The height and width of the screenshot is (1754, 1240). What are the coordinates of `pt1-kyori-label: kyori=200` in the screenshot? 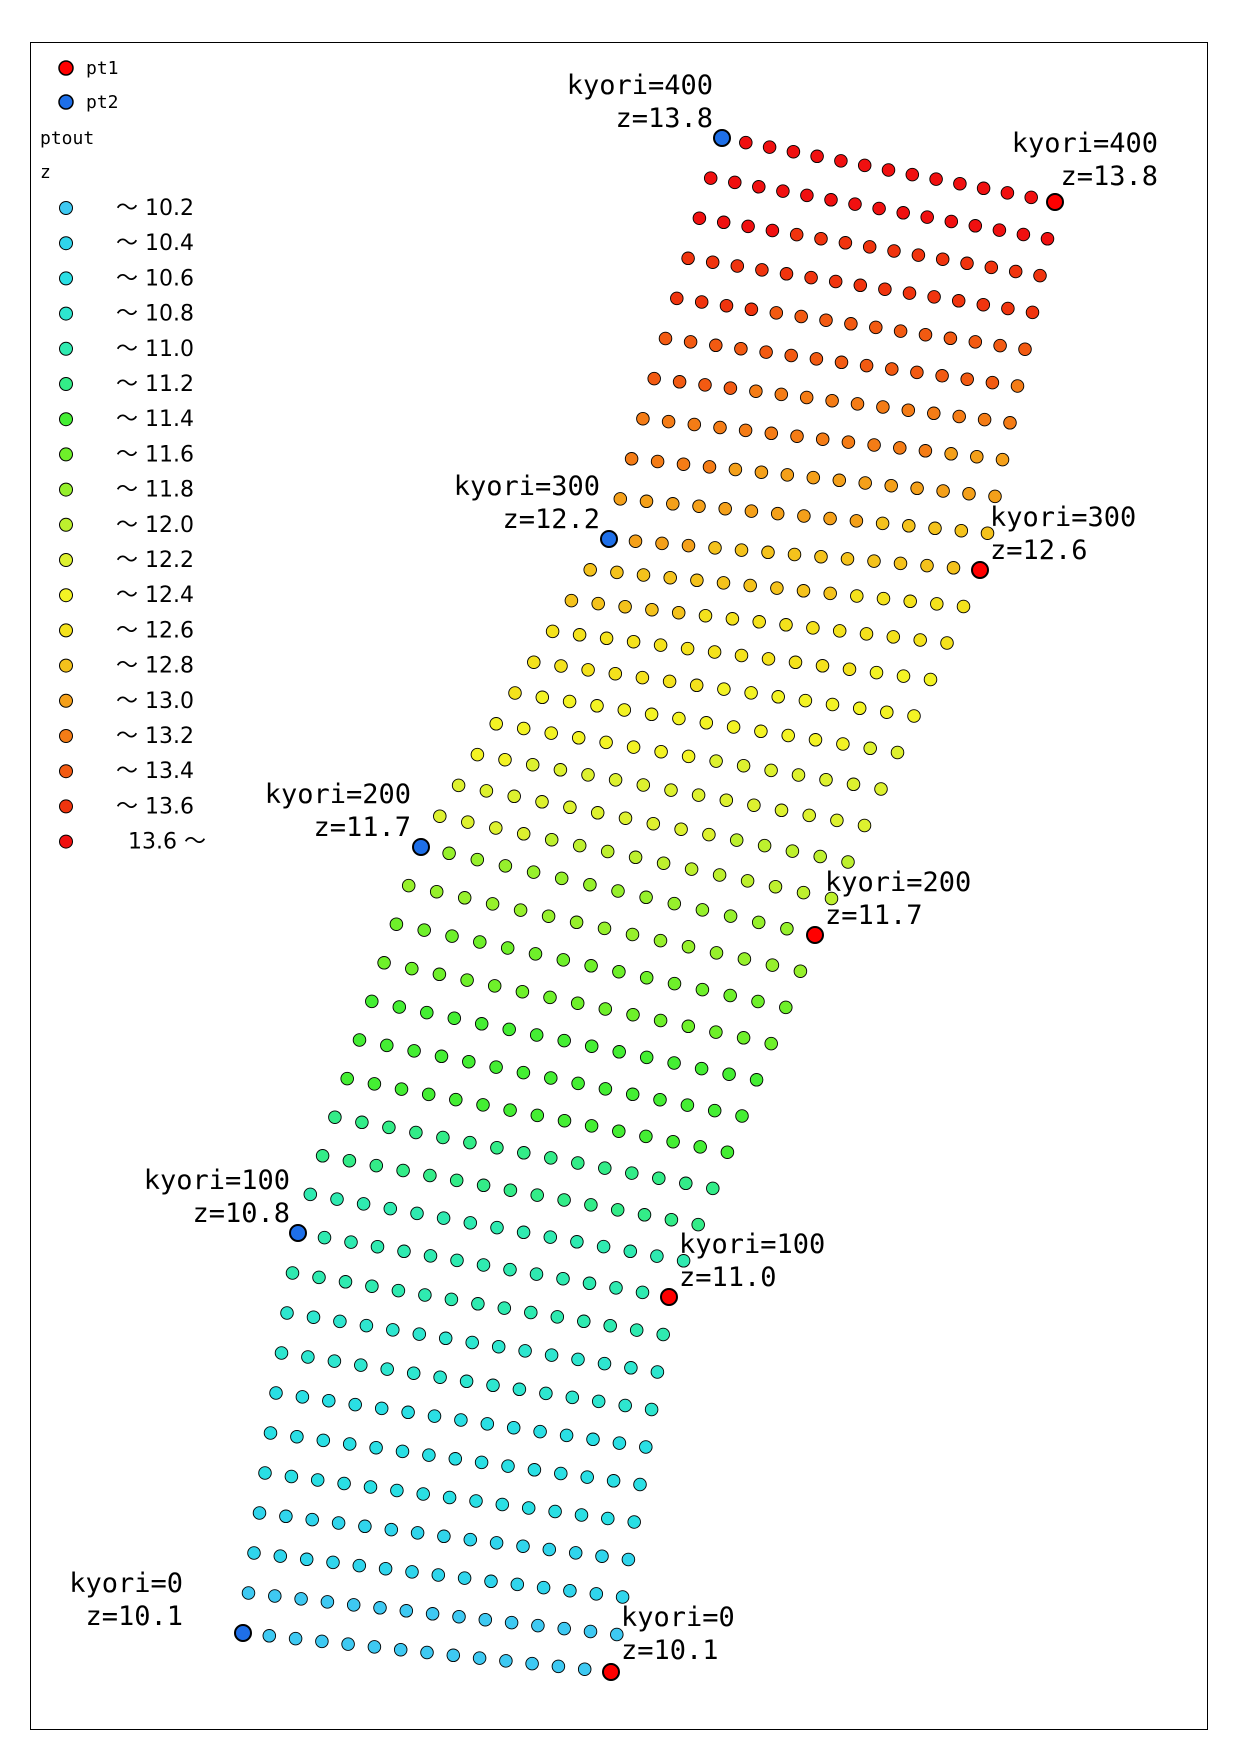 It's located at (898, 882).